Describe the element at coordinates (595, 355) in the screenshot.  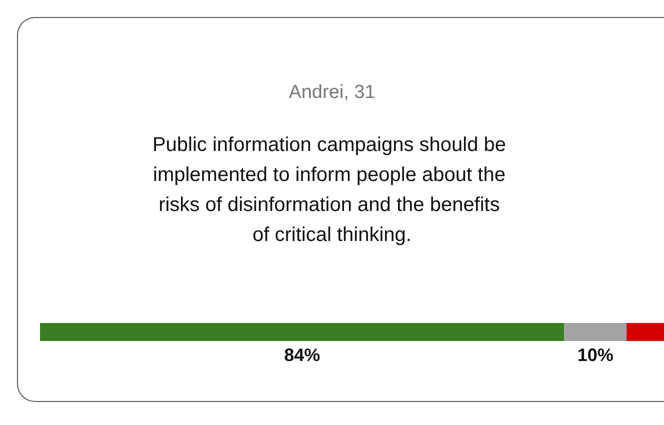
I see `data-label: 10%` at that location.